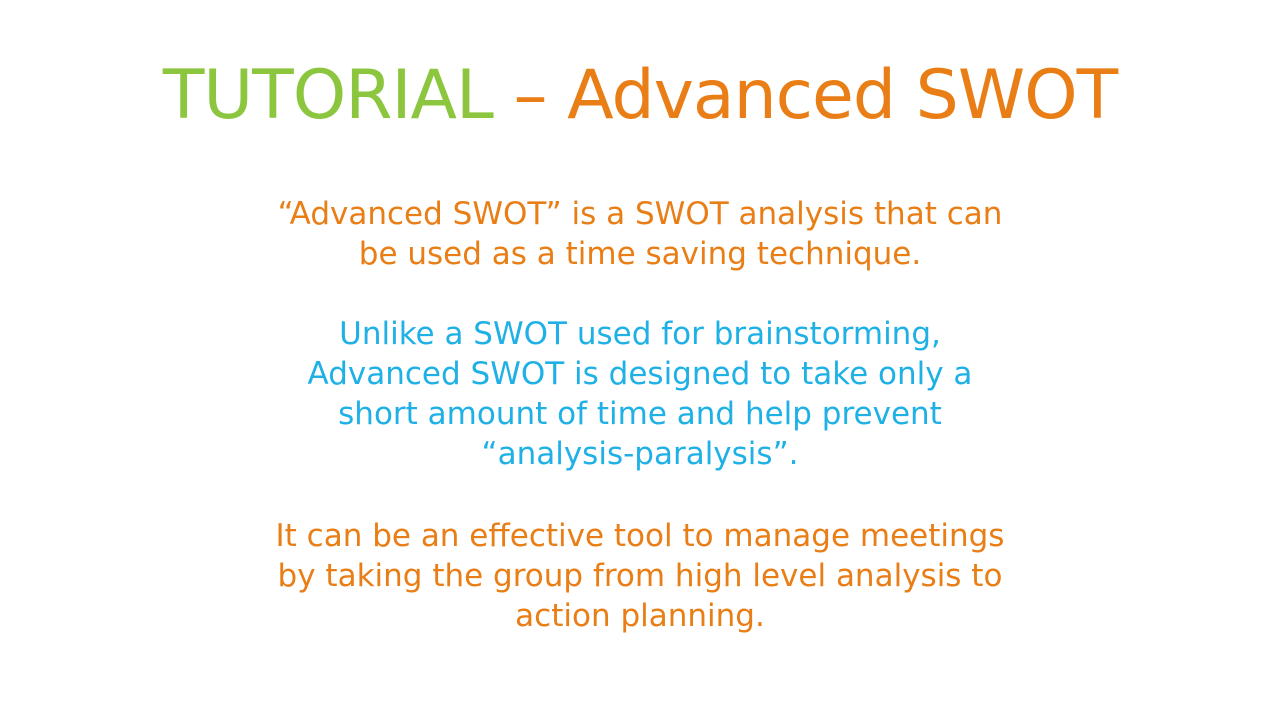 This screenshot has width=1280, height=720. Describe the element at coordinates (640, 616) in the screenshot. I see `text-line: action planning.` at that location.